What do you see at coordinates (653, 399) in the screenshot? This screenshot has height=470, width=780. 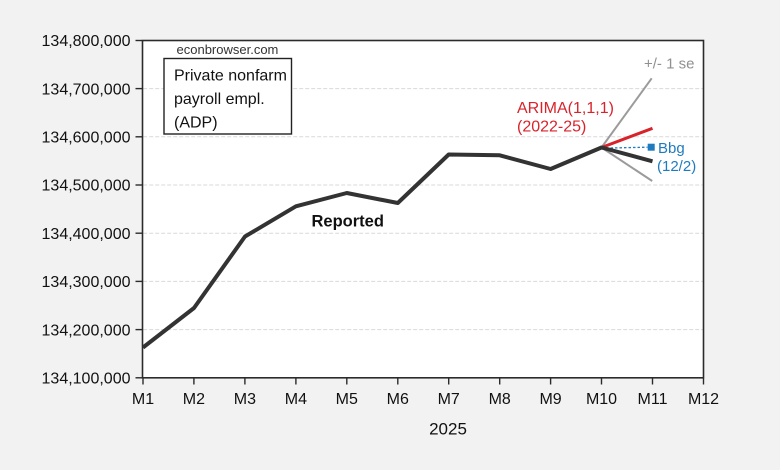 I see `svg-text: M11` at bounding box center [653, 399].